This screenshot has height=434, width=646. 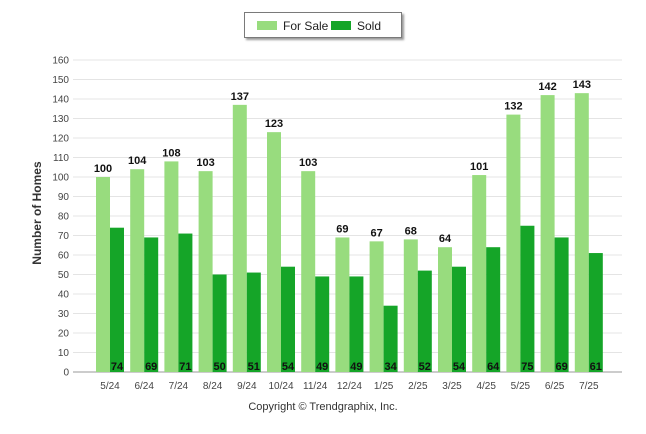 I want to click on data-label-sold: 74, so click(x=117, y=367).